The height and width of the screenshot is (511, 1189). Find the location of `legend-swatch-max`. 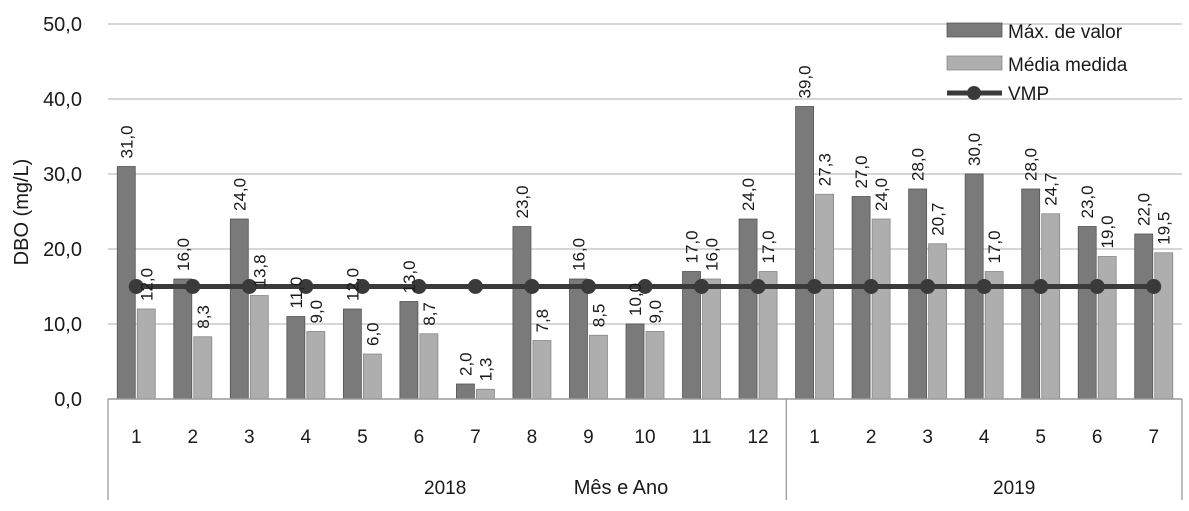

legend-swatch-max is located at coordinates (974, 30).